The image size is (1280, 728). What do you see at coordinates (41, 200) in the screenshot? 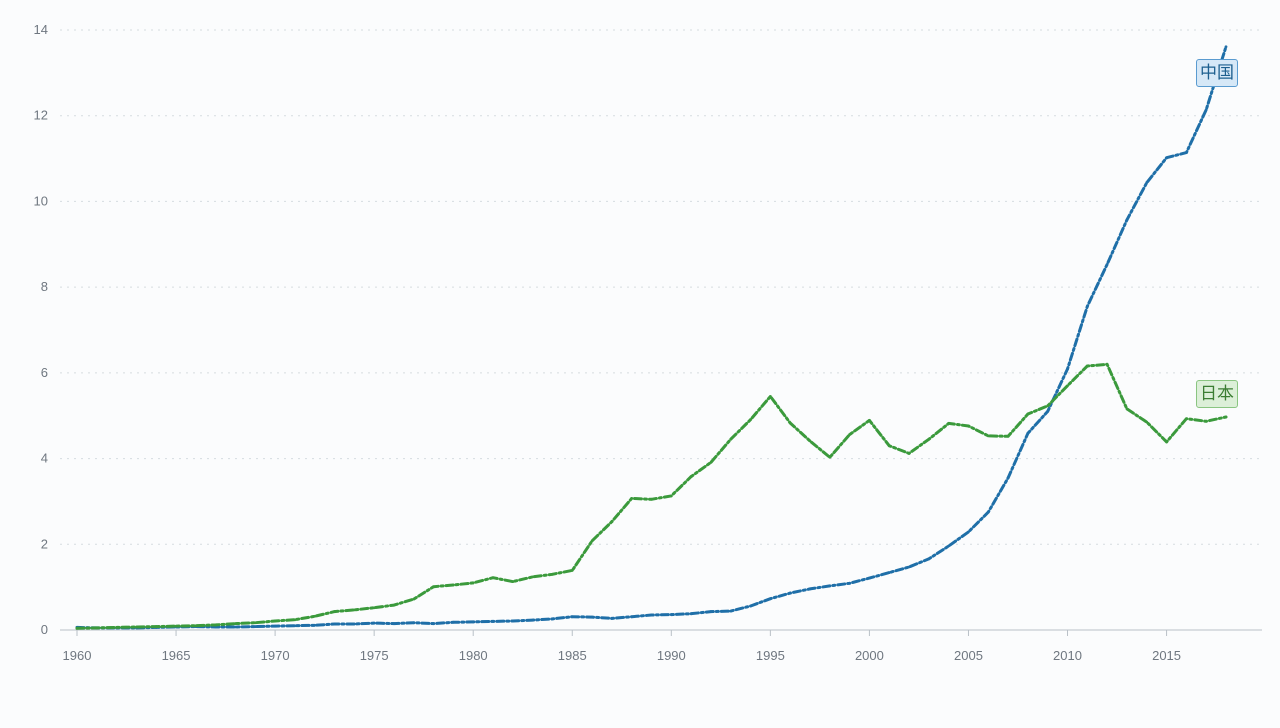
I see `y-tick-label: 10` at bounding box center [41, 200].